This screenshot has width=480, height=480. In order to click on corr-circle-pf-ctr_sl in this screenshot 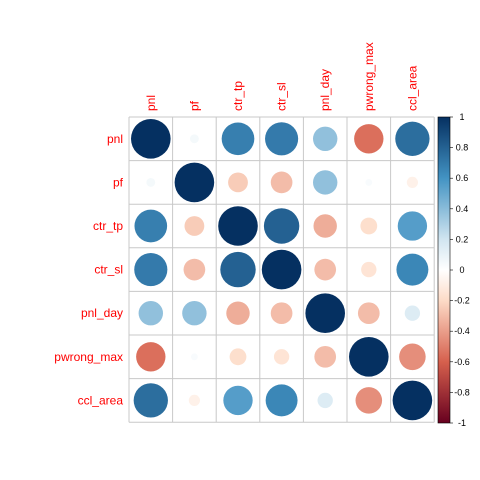, I will do `click(281, 182)`.